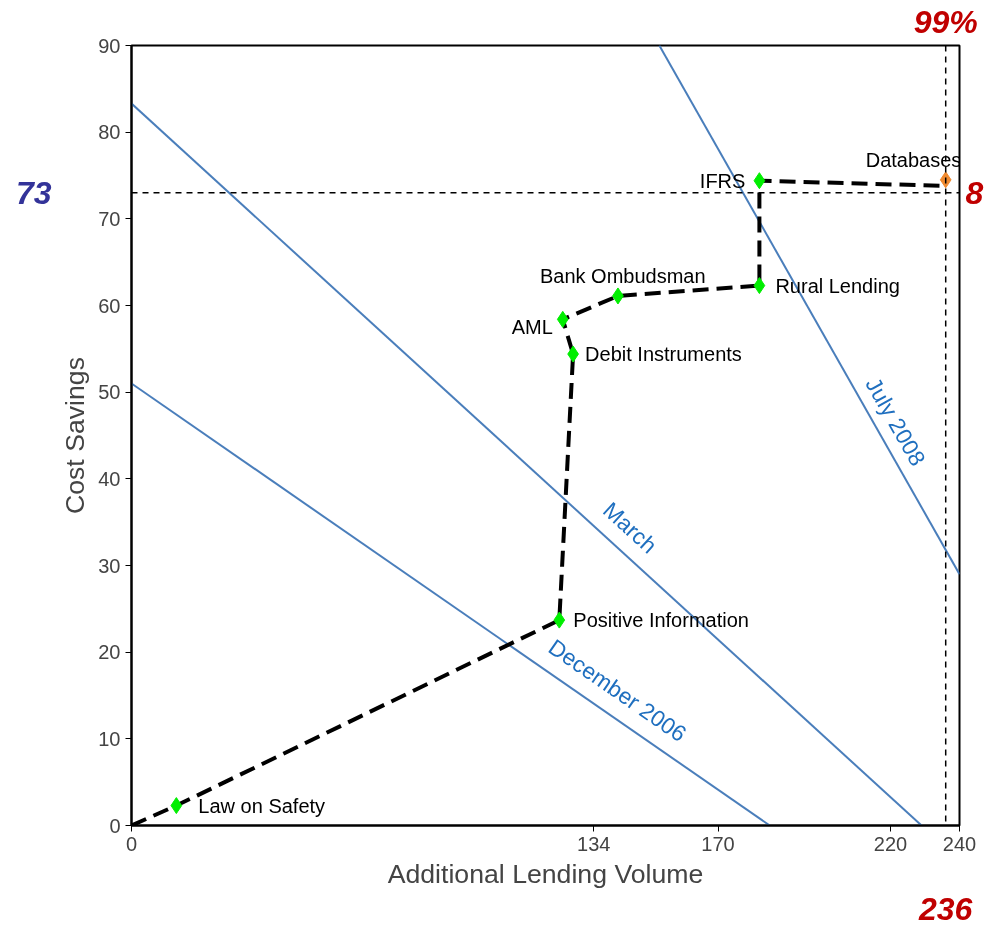  Describe the element at coordinates (594, 843) in the screenshot. I see `x-tick-label: 134` at that location.